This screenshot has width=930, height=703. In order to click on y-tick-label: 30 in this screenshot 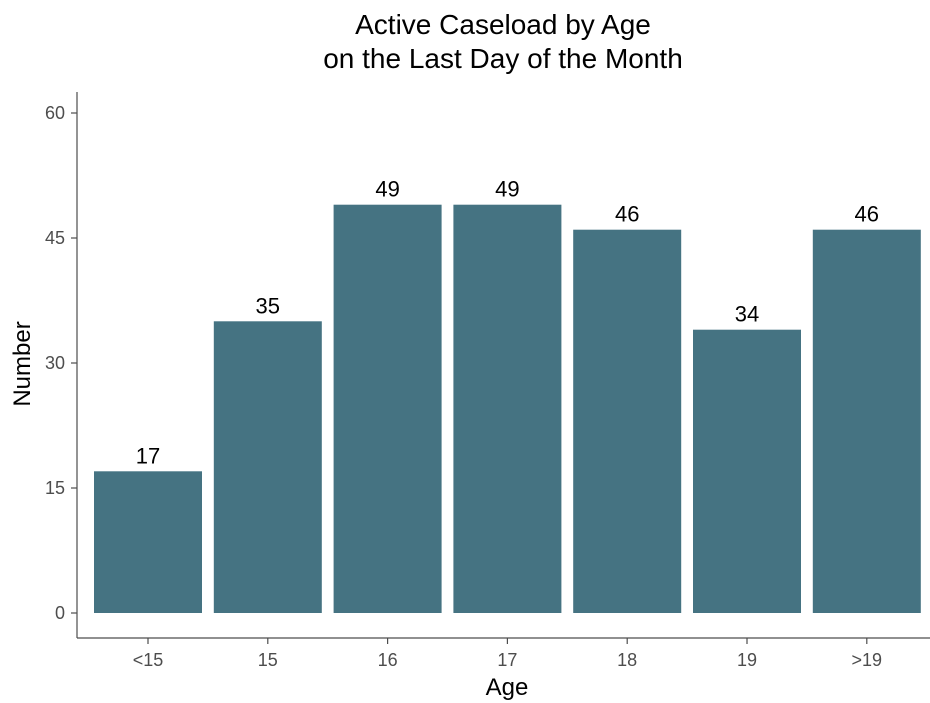, I will do `click(55, 363)`.